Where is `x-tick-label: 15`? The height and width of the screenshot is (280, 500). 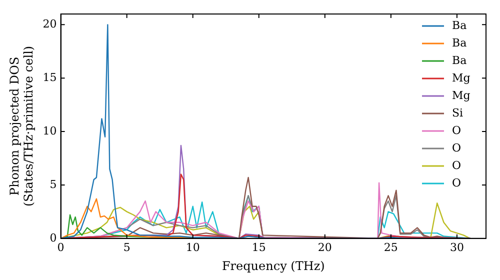 x-tick-label: 15 is located at coordinates (259, 247).